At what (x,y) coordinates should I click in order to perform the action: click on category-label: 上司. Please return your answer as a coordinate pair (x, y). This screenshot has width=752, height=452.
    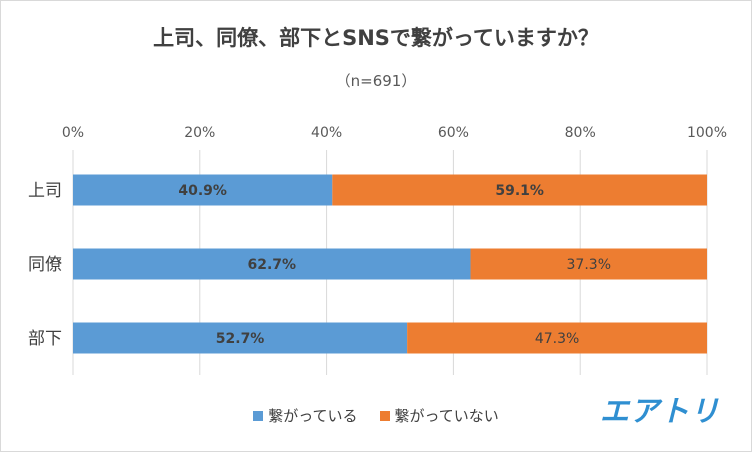
    Looking at the image, I should click on (45, 191).